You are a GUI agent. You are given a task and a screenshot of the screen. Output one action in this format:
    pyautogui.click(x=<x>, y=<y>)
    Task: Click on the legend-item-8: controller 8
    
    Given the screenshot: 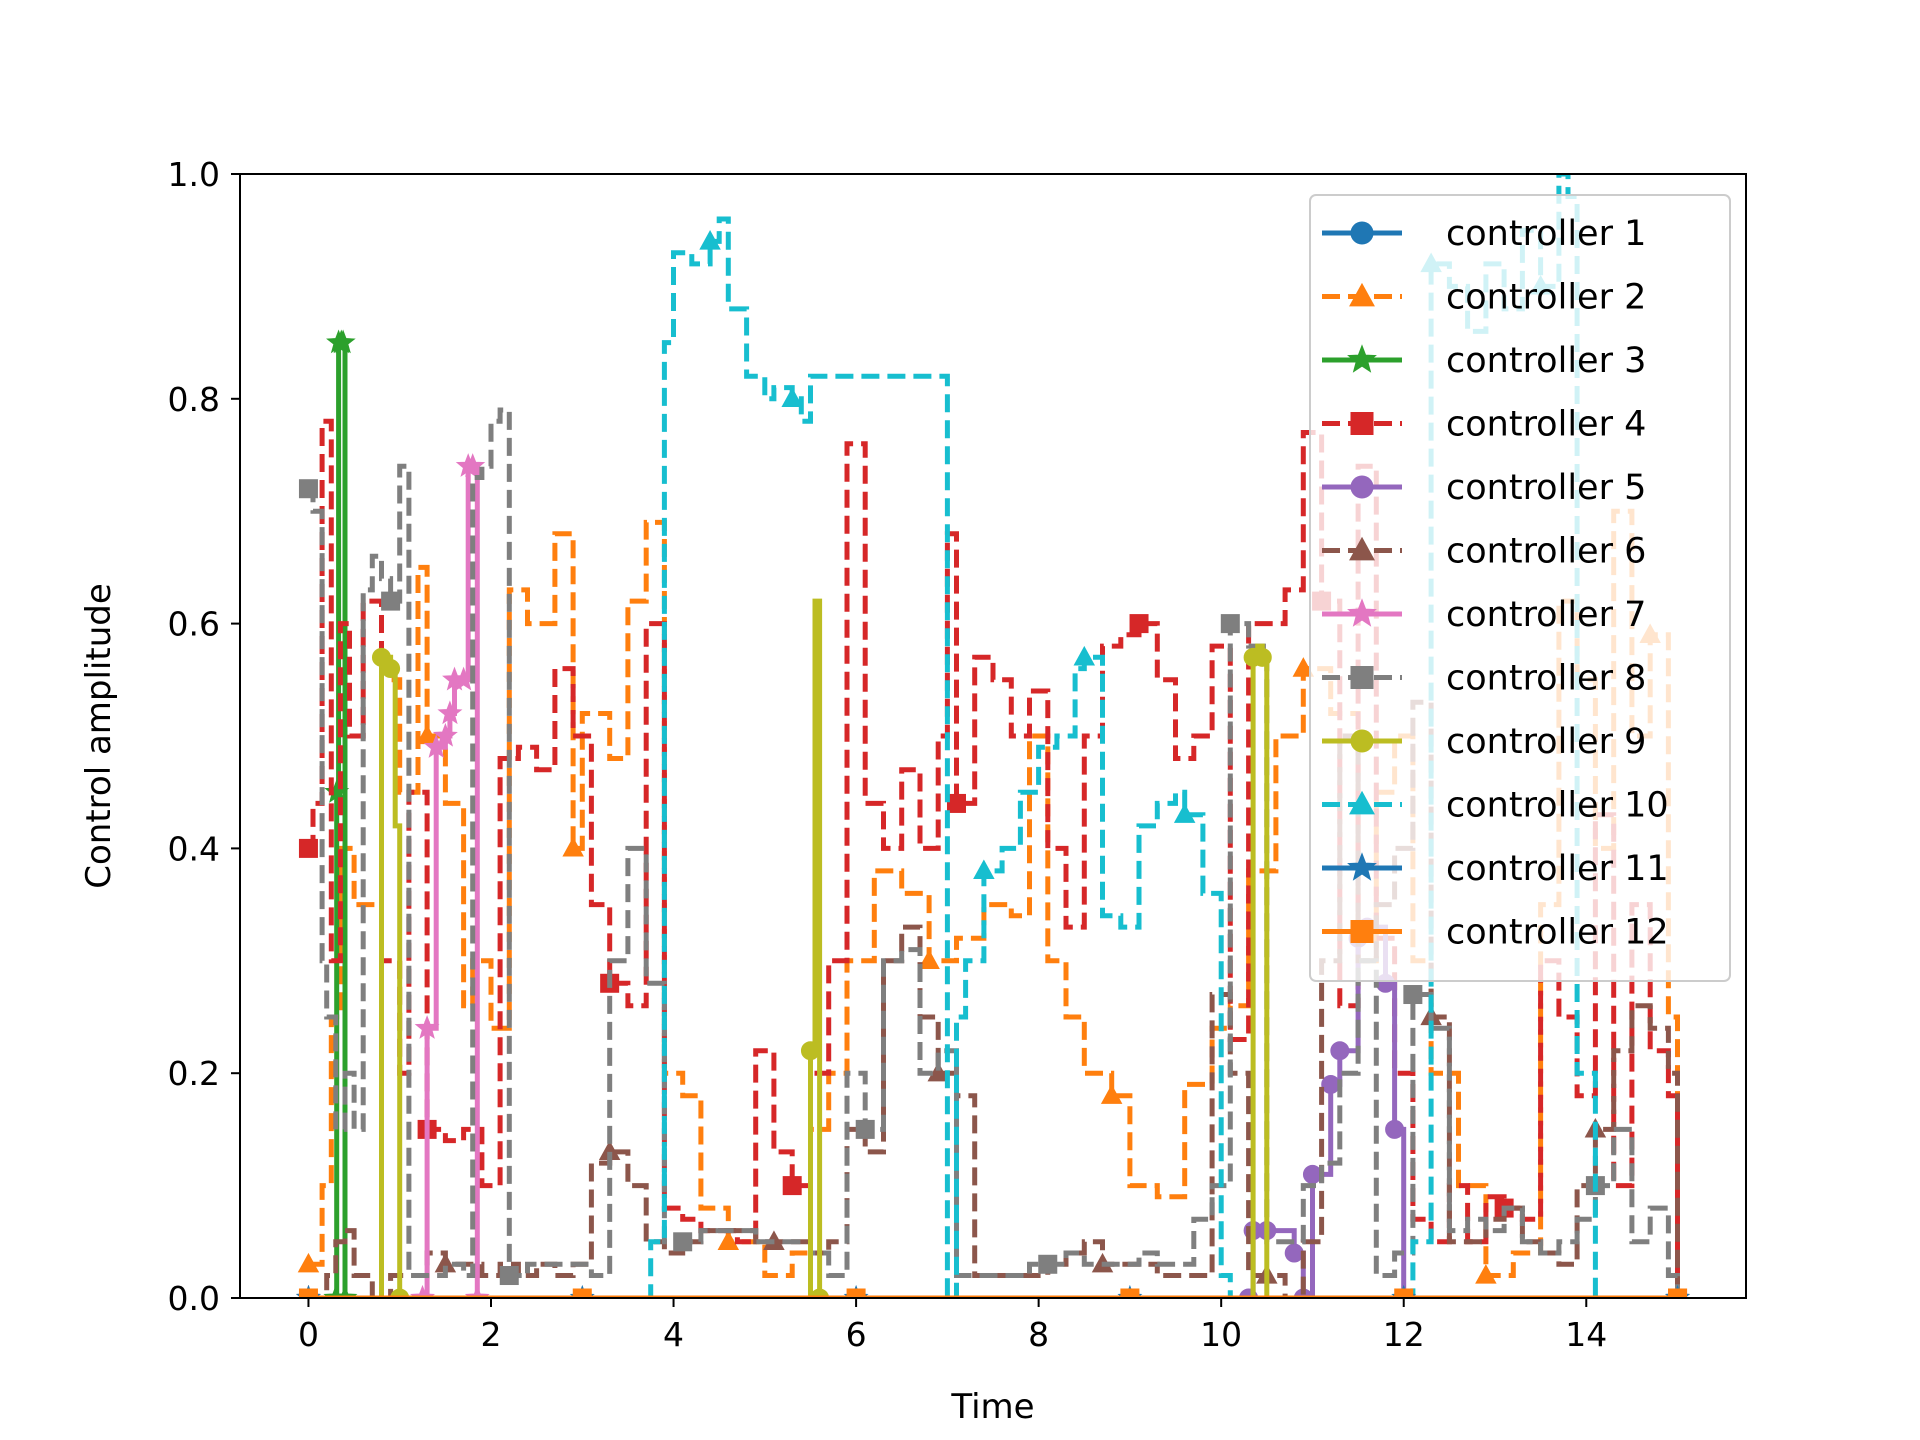 What is the action you would take?
    pyautogui.click(x=1484, y=679)
    